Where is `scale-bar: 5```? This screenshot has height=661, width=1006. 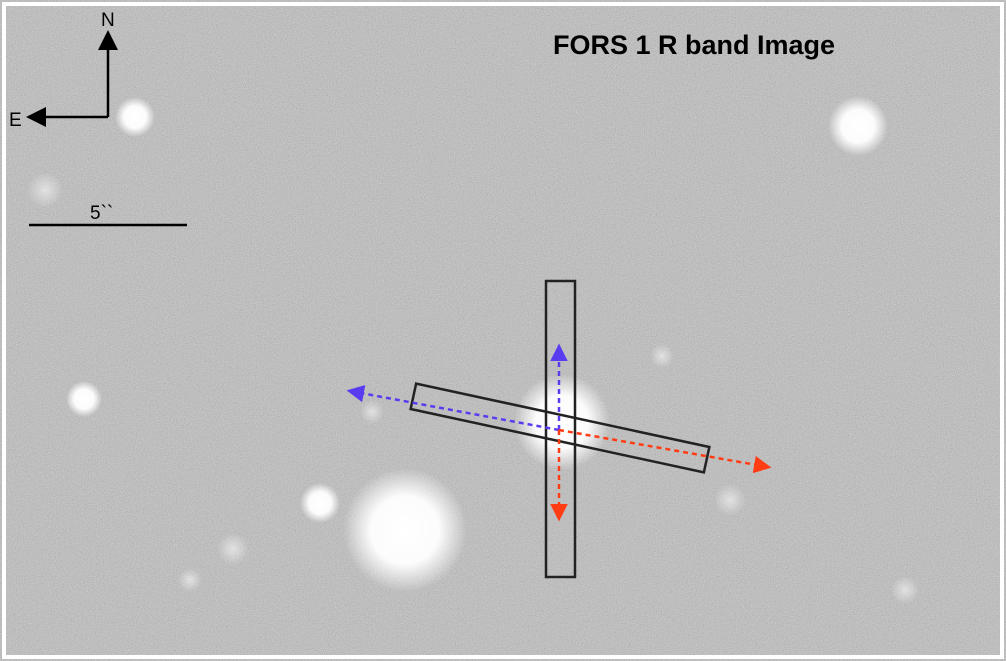 scale-bar: 5`` is located at coordinates (108, 215).